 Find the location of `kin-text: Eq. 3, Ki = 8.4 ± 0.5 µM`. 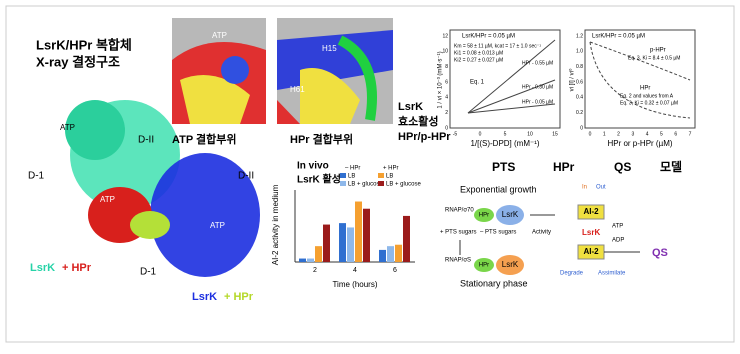

kin-text: Eq. 3, Ki = 8.4 ± 0.5 µM is located at coordinates (654, 58).